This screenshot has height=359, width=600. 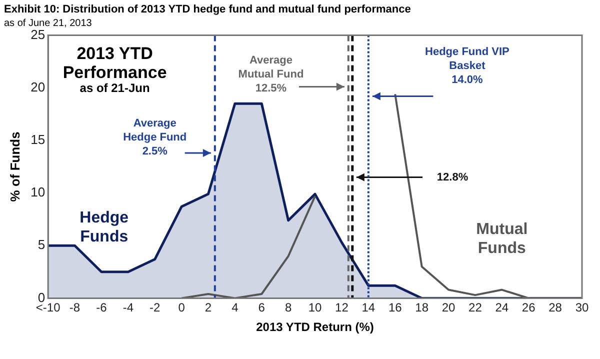 What do you see at coordinates (449, 307) in the screenshot?
I see `x-tick-label: 20` at bounding box center [449, 307].